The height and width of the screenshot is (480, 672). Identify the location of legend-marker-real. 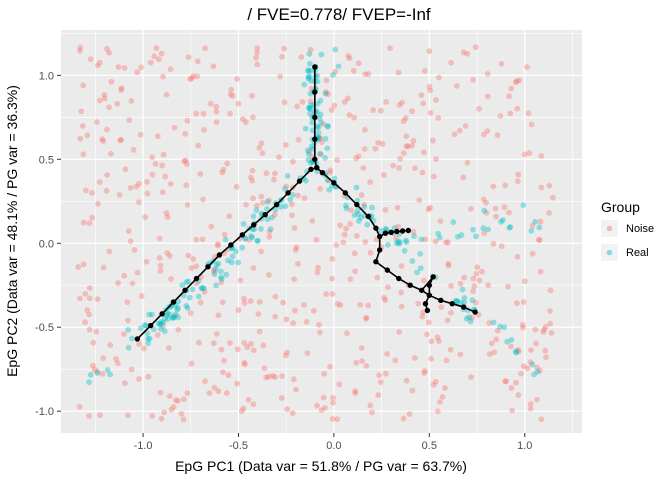
(609, 252).